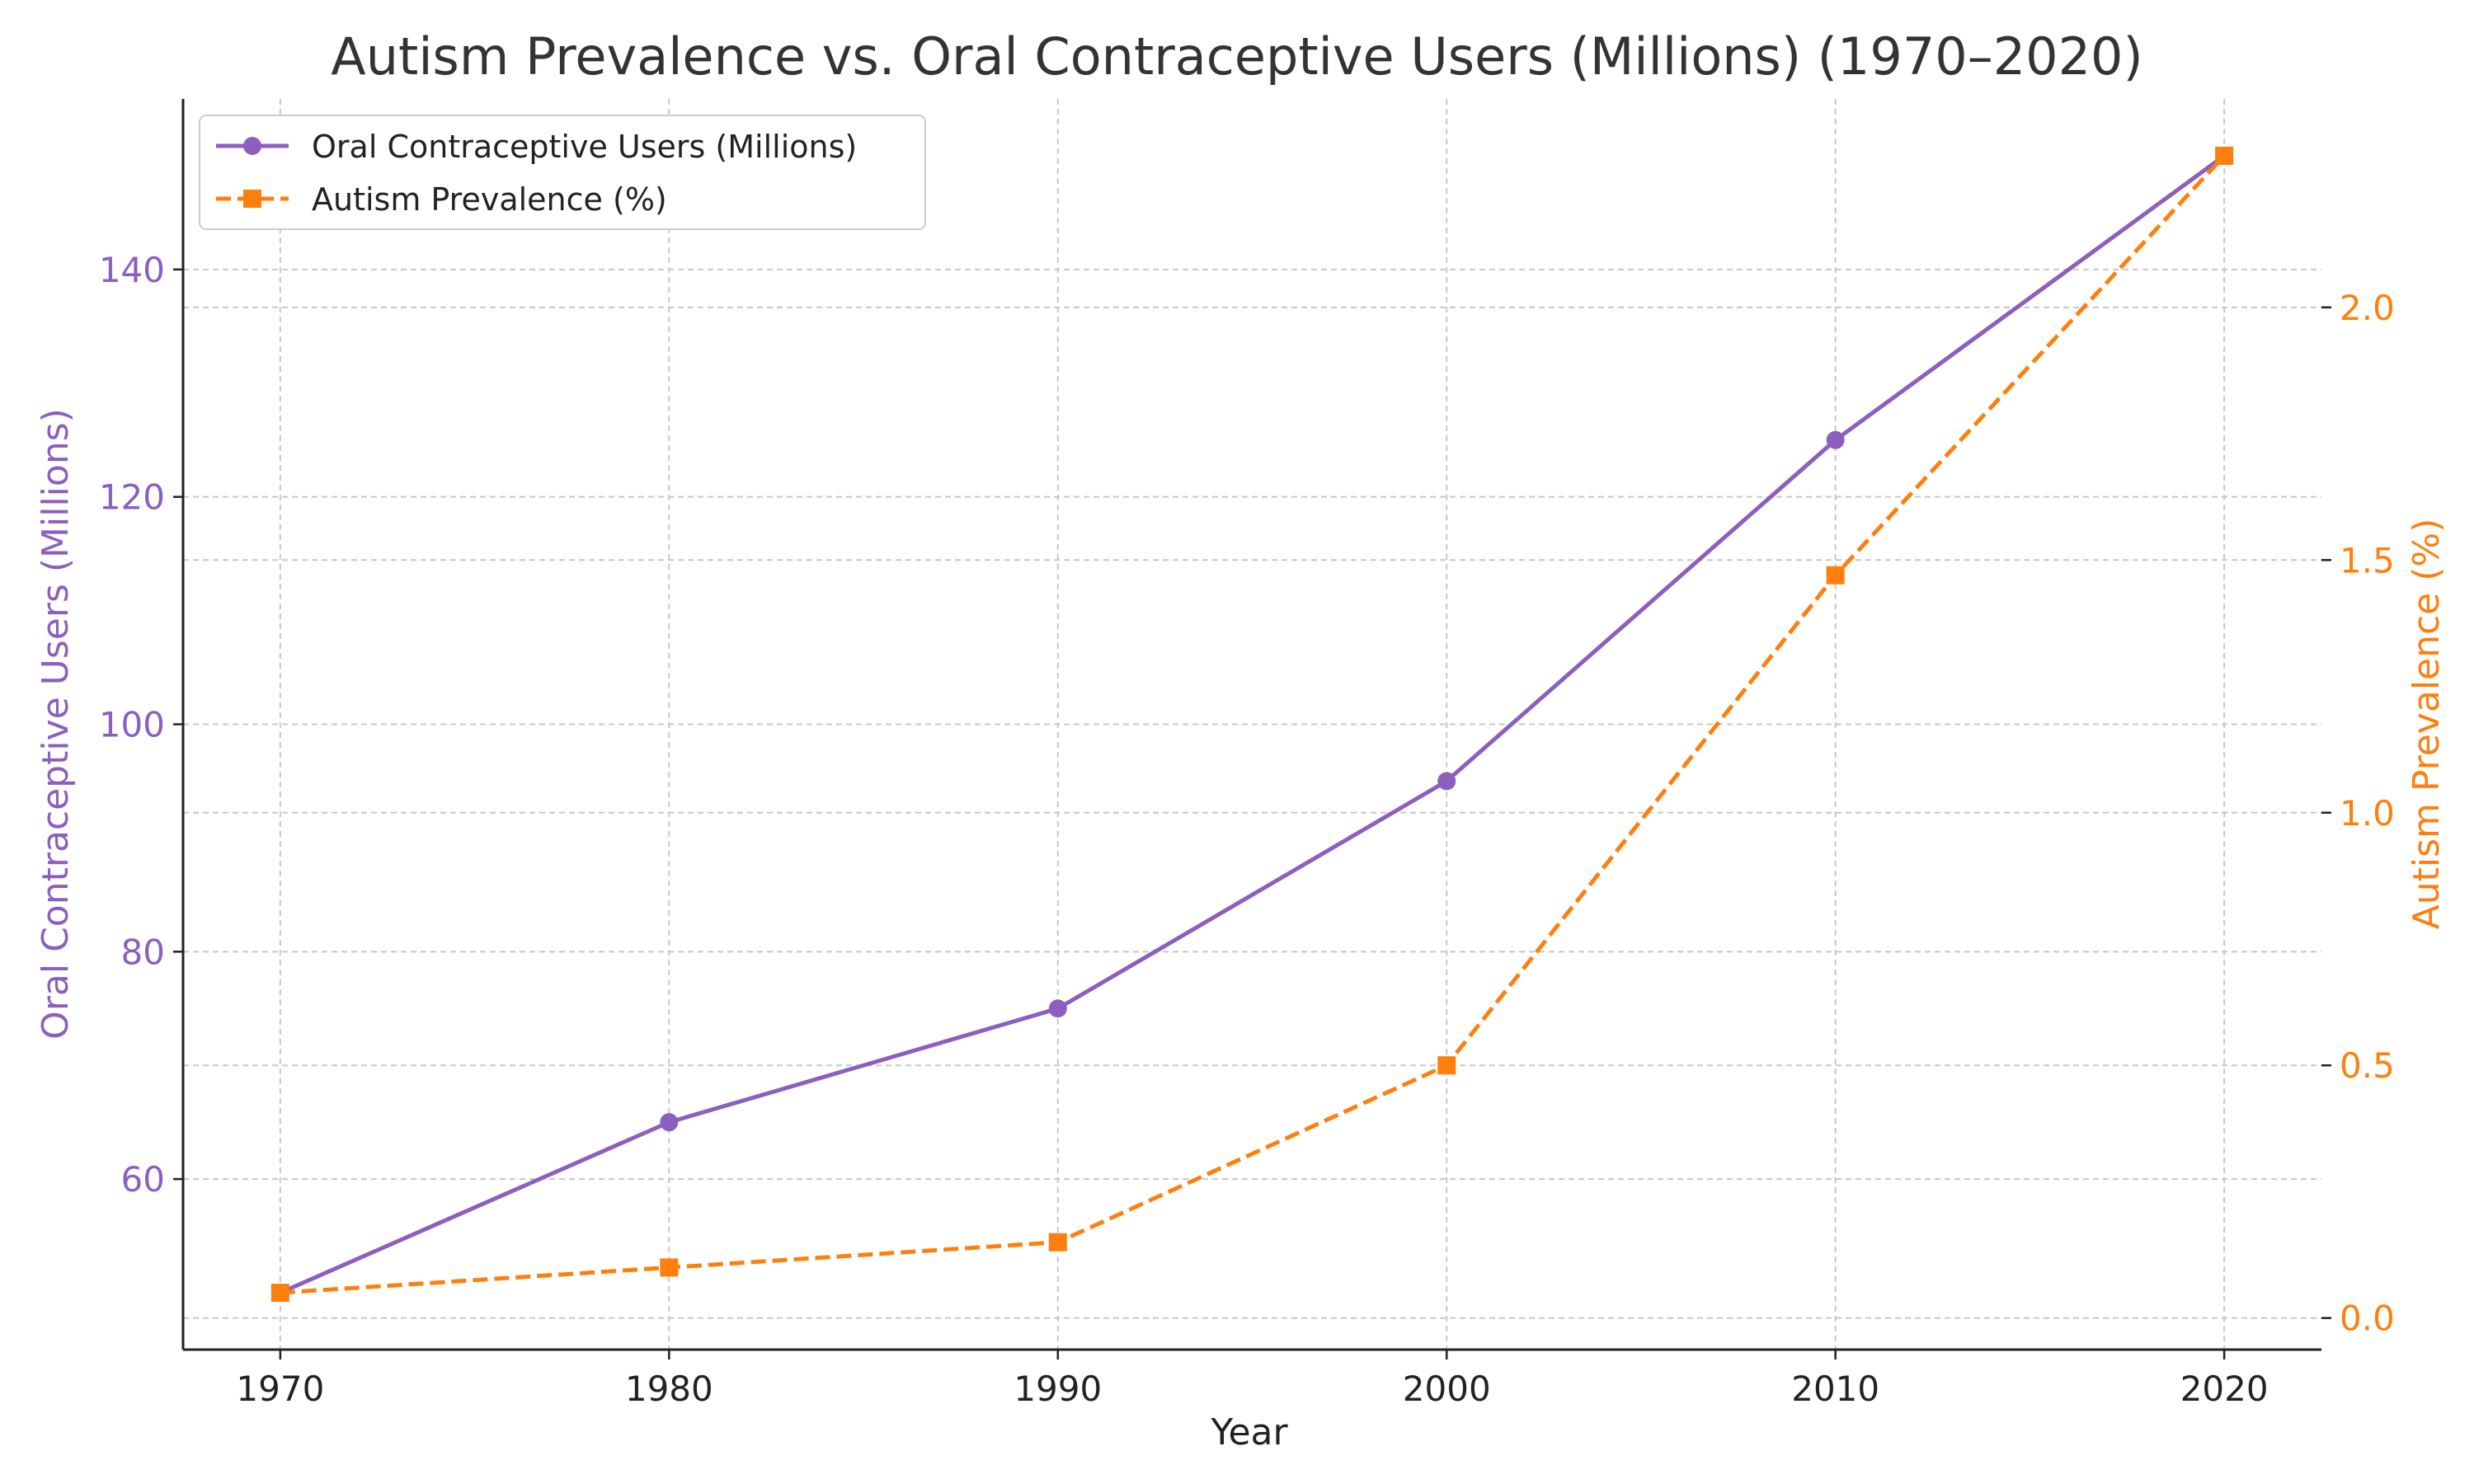  What do you see at coordinates (2427, 724) in the screenshot?
I see `y-right-axis-label: Autism Prevalence (%)` at bounding box center [2427, 724].